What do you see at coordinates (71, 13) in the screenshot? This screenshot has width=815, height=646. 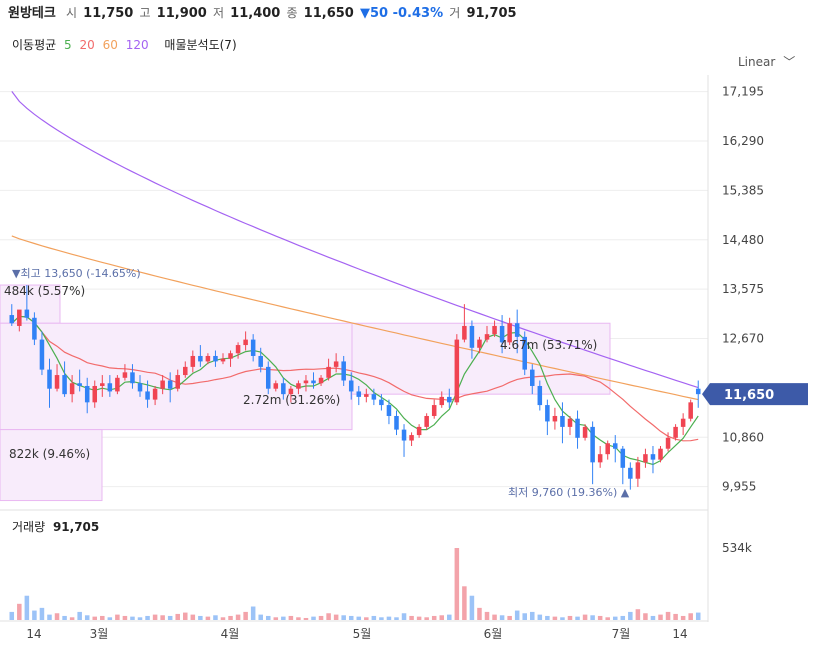 I see `open-label: 시` at bounding box center [71, 13].